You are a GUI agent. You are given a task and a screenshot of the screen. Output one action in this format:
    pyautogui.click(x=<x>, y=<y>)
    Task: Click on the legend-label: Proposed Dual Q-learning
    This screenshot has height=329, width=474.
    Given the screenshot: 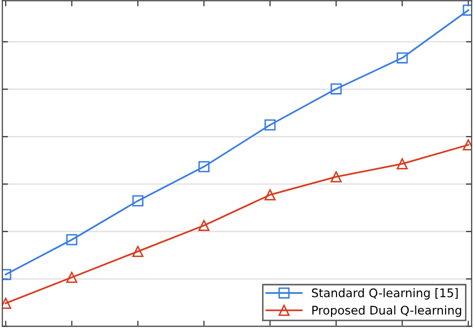 What is the action you would take?
    pyautogui.click(x=387, y=311)
    